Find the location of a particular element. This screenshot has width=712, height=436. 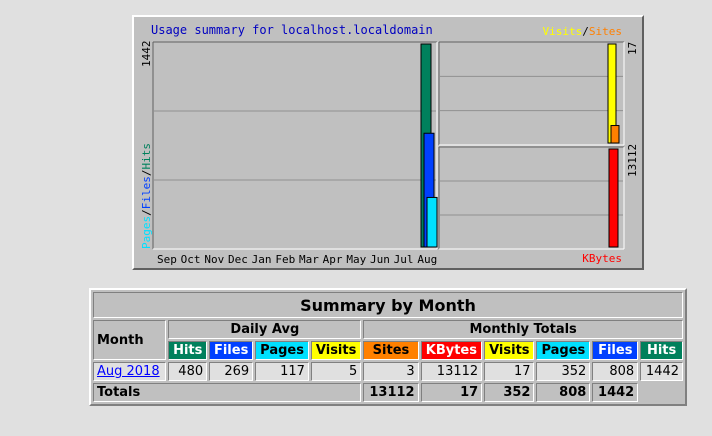

graph-title: Usage summary for localhost.localdomain is located at coordinates (292, 30).